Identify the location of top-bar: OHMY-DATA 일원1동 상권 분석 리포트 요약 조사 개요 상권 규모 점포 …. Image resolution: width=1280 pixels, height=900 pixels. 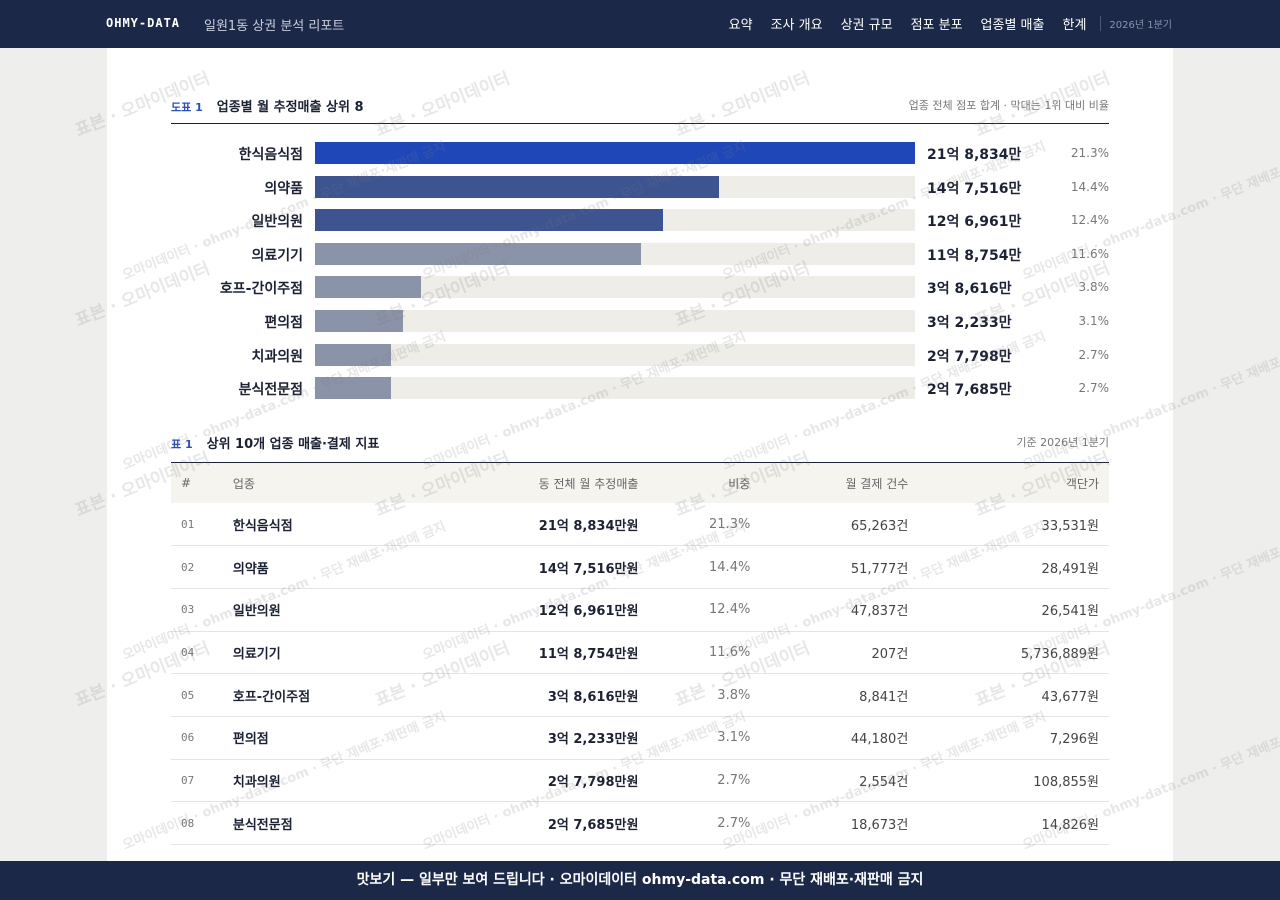
(640, 24).